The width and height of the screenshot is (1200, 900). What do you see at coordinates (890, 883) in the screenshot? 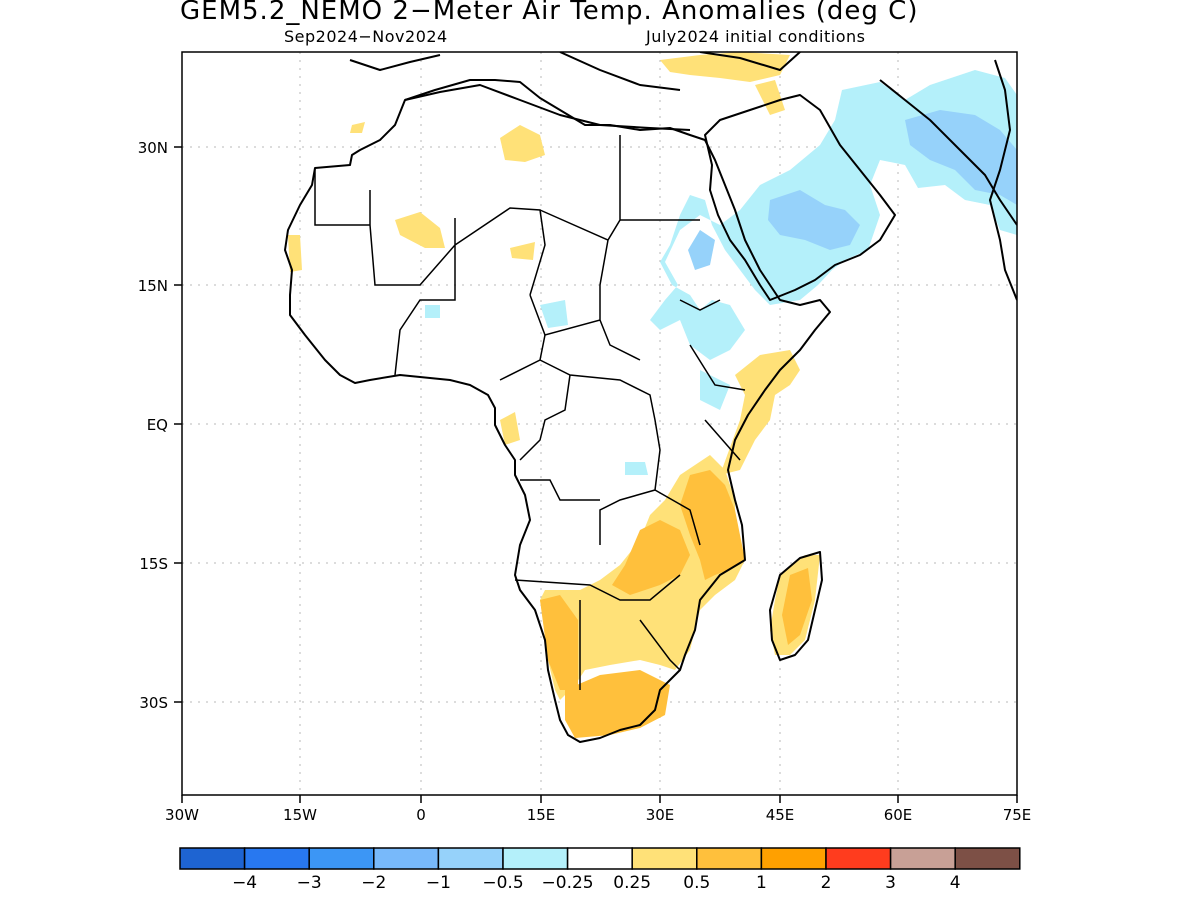
I see `colorbar-tick-label: 3` at bounding box center [890, 883].